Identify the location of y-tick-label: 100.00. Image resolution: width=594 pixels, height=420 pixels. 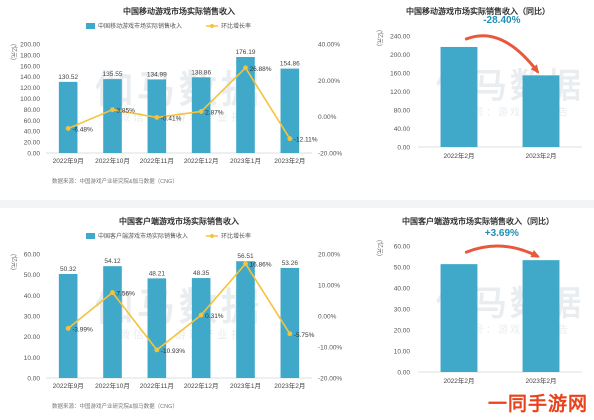
(30, 99).